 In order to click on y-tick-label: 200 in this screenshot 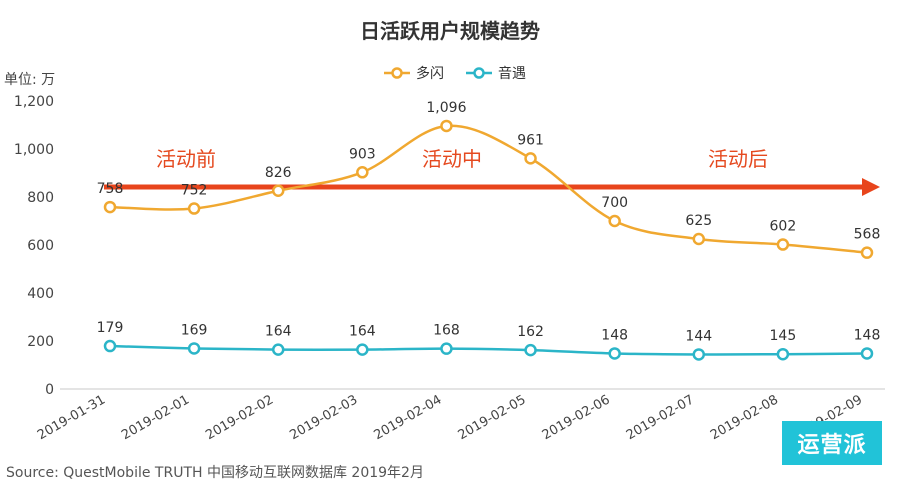, I will do `click(40, 342)`.